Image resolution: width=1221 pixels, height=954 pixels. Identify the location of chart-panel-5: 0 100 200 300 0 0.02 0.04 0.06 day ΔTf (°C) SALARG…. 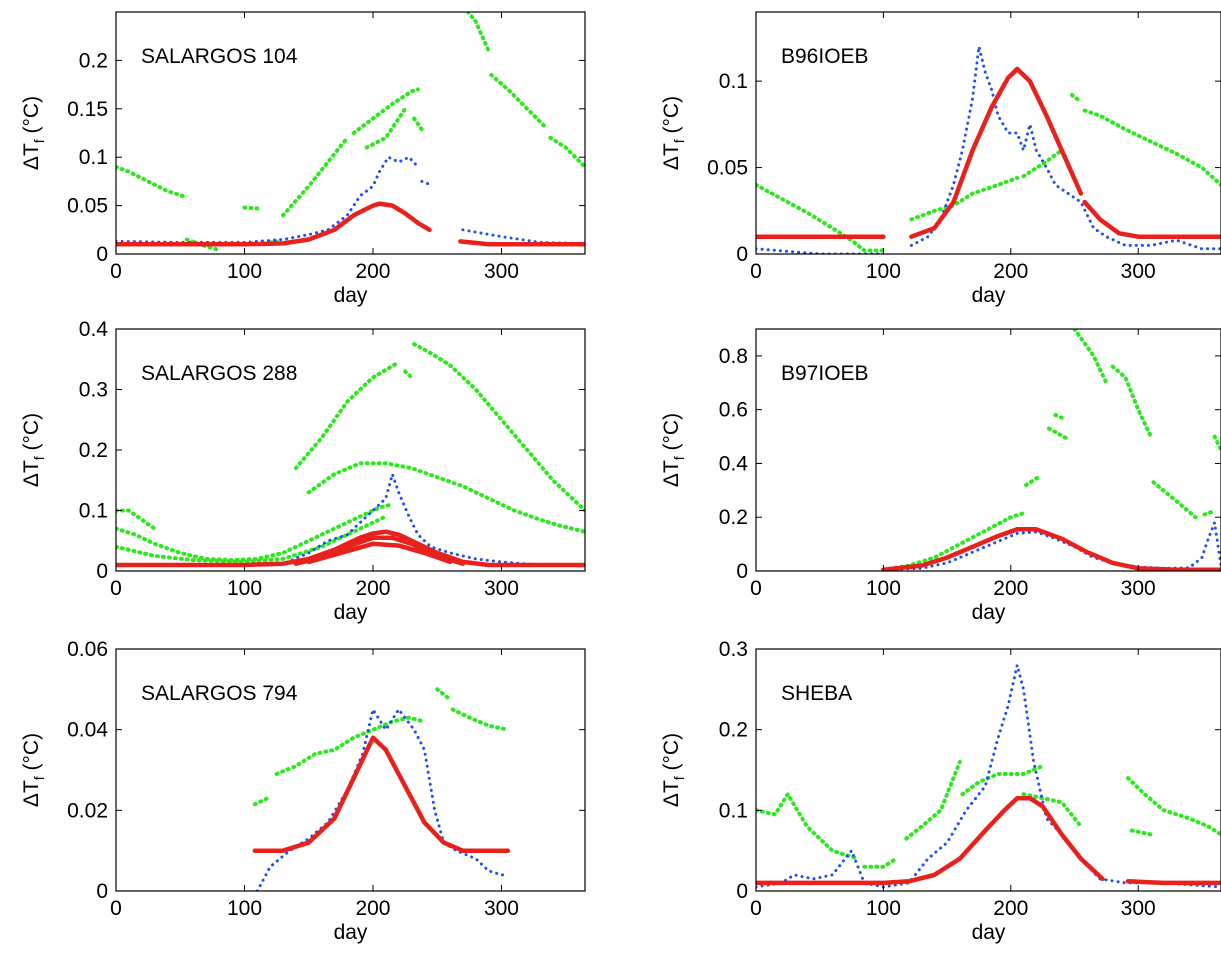
(303, 791).